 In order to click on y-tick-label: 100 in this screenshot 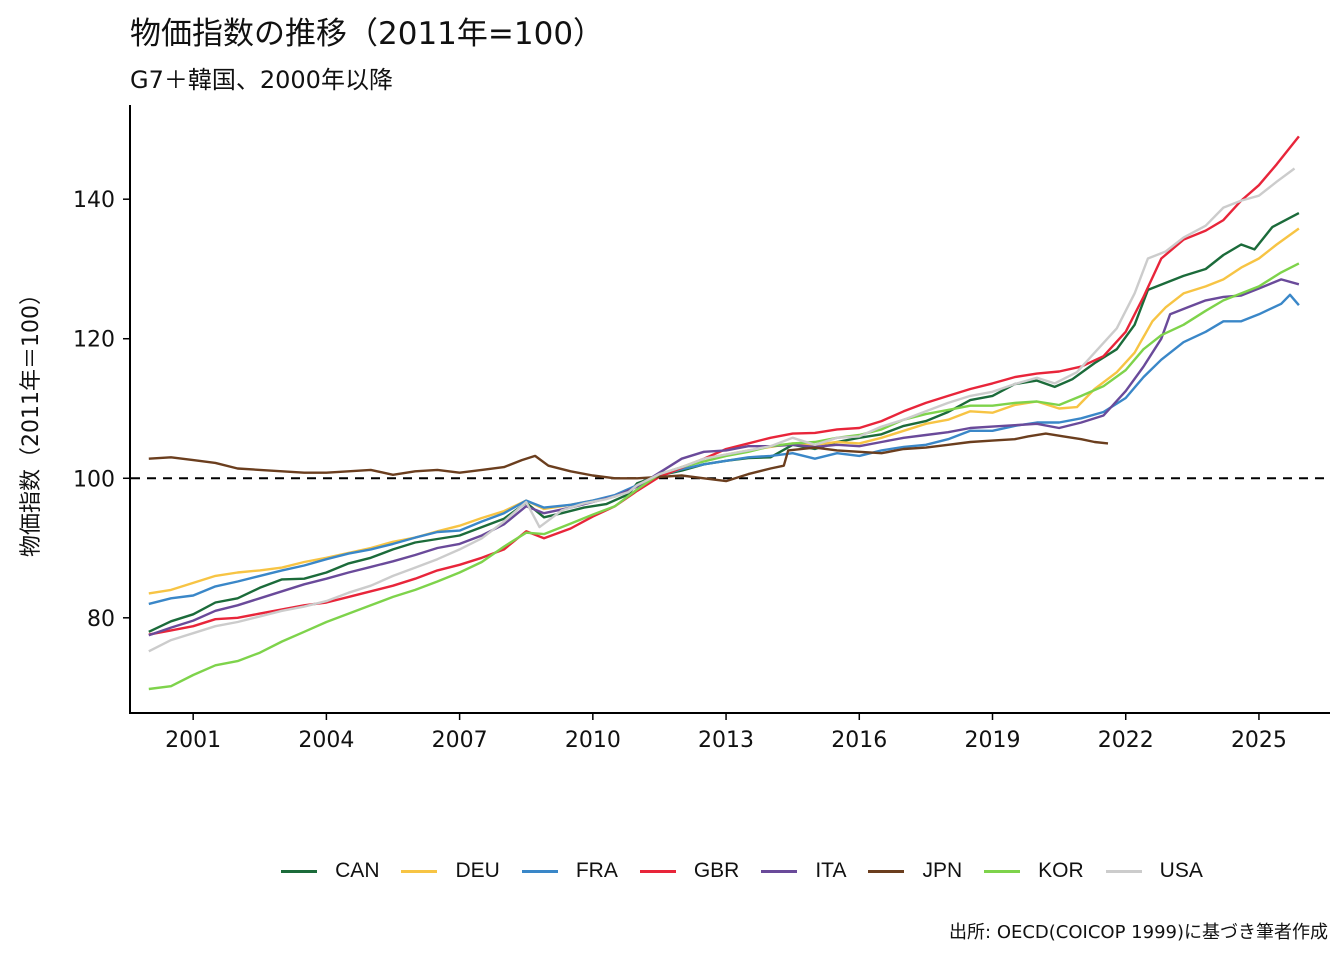, I will do `click(94, 479)`.